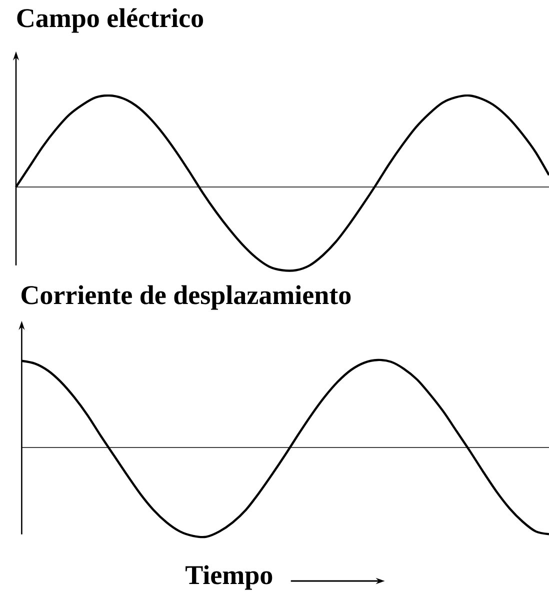 The width and height of the screenshot is (549, 592). I want to click on chart-title: Campo eléctrico, so click(110, 20).